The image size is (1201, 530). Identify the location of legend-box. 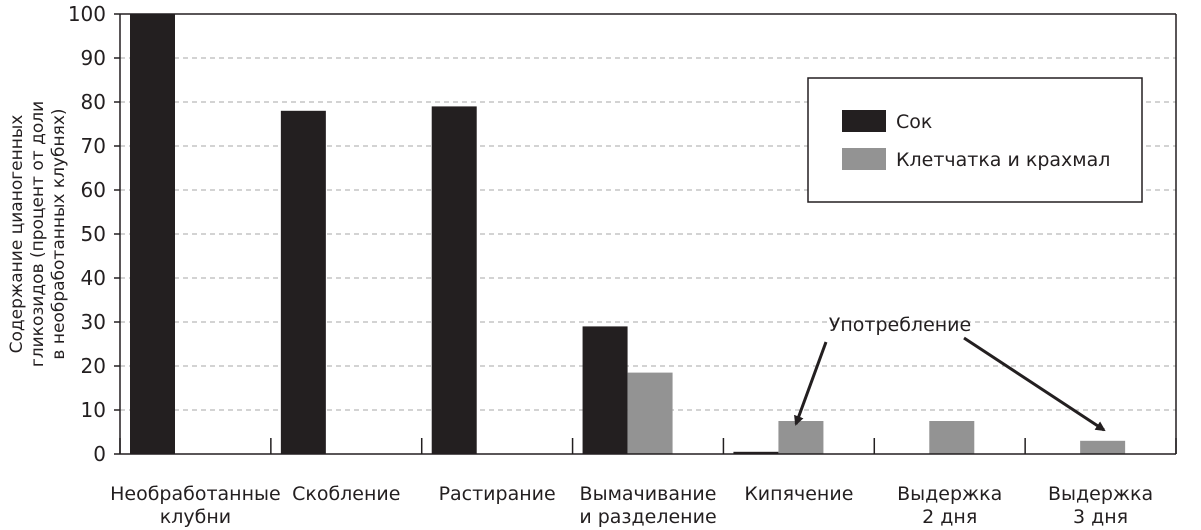
(975, 140).